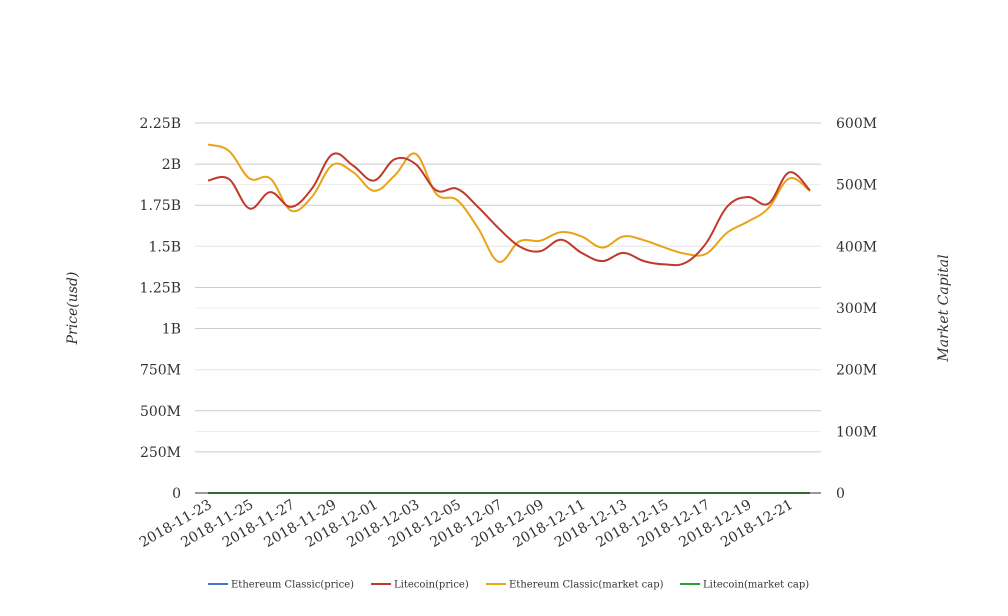  Describe the element at coordinates (160, 309) in the screenshot. I see `left-y-axis: 0 250M 500M 750M 1B 1.25B 1.5B 1.75B 2B 2.25B` at that location.